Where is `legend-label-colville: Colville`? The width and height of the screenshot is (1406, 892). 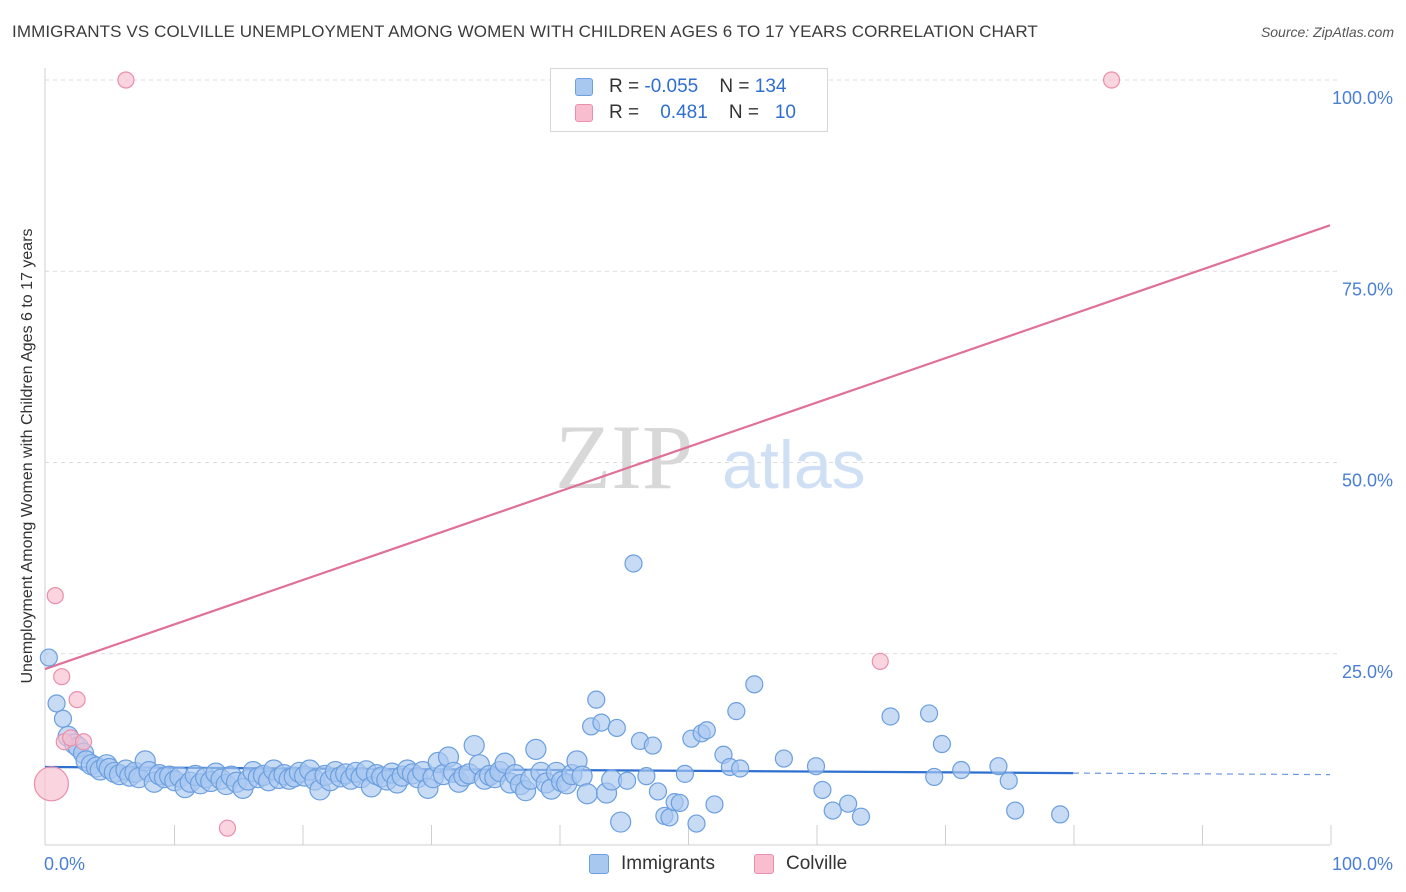
legend-label-colville: Colville is located at coordinates (817, 863).